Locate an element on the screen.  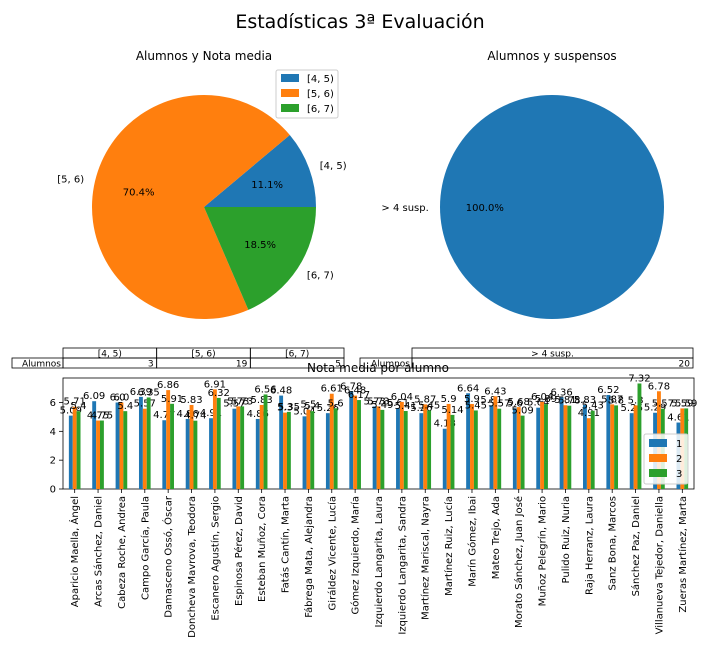
bar-data-label: 5.5 is located at coordinates (308, 405).